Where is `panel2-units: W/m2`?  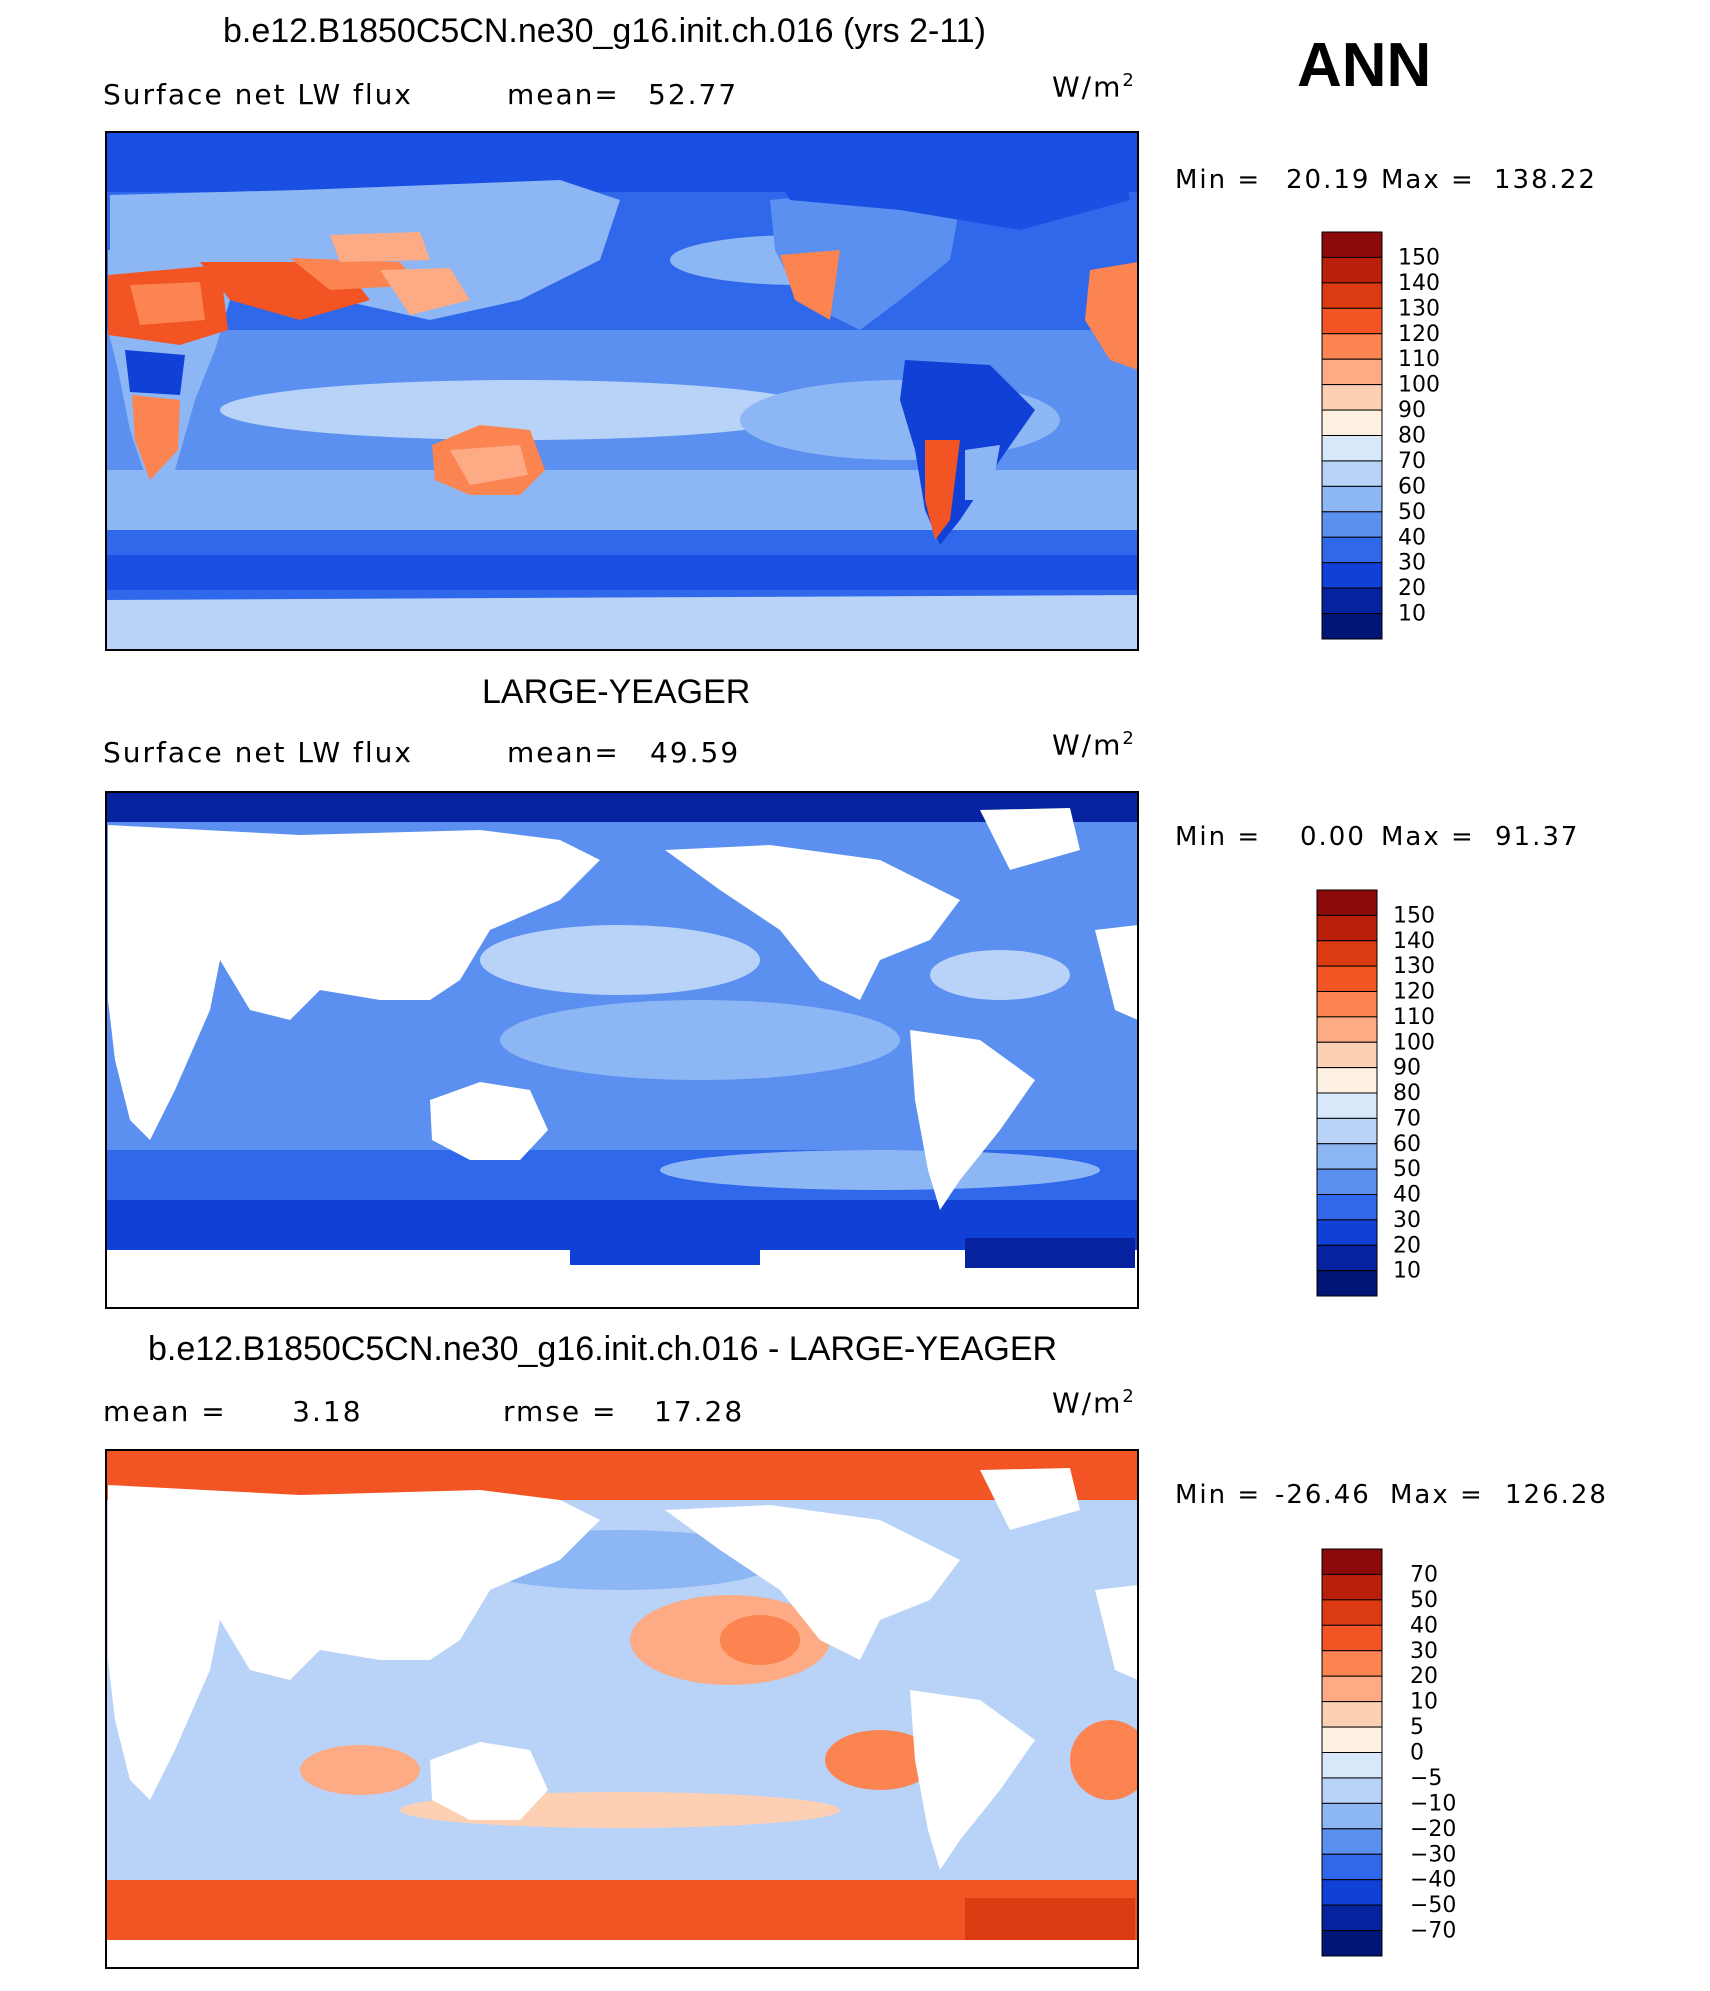
panel2-units: W/m2 is located at coordinates (1093, 744).